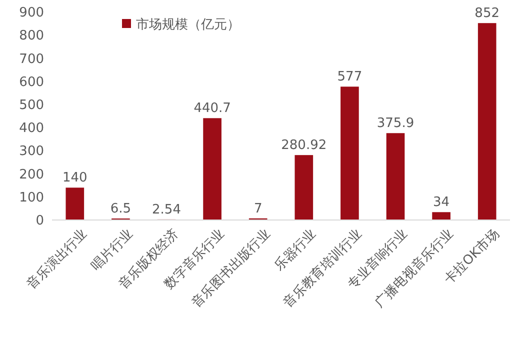 This screenshot has width=524, height=340. What do you see at coordinates (31, 198) in the screenshot?
I see `y-tick-label: 100` at bounding box center [31, 198].